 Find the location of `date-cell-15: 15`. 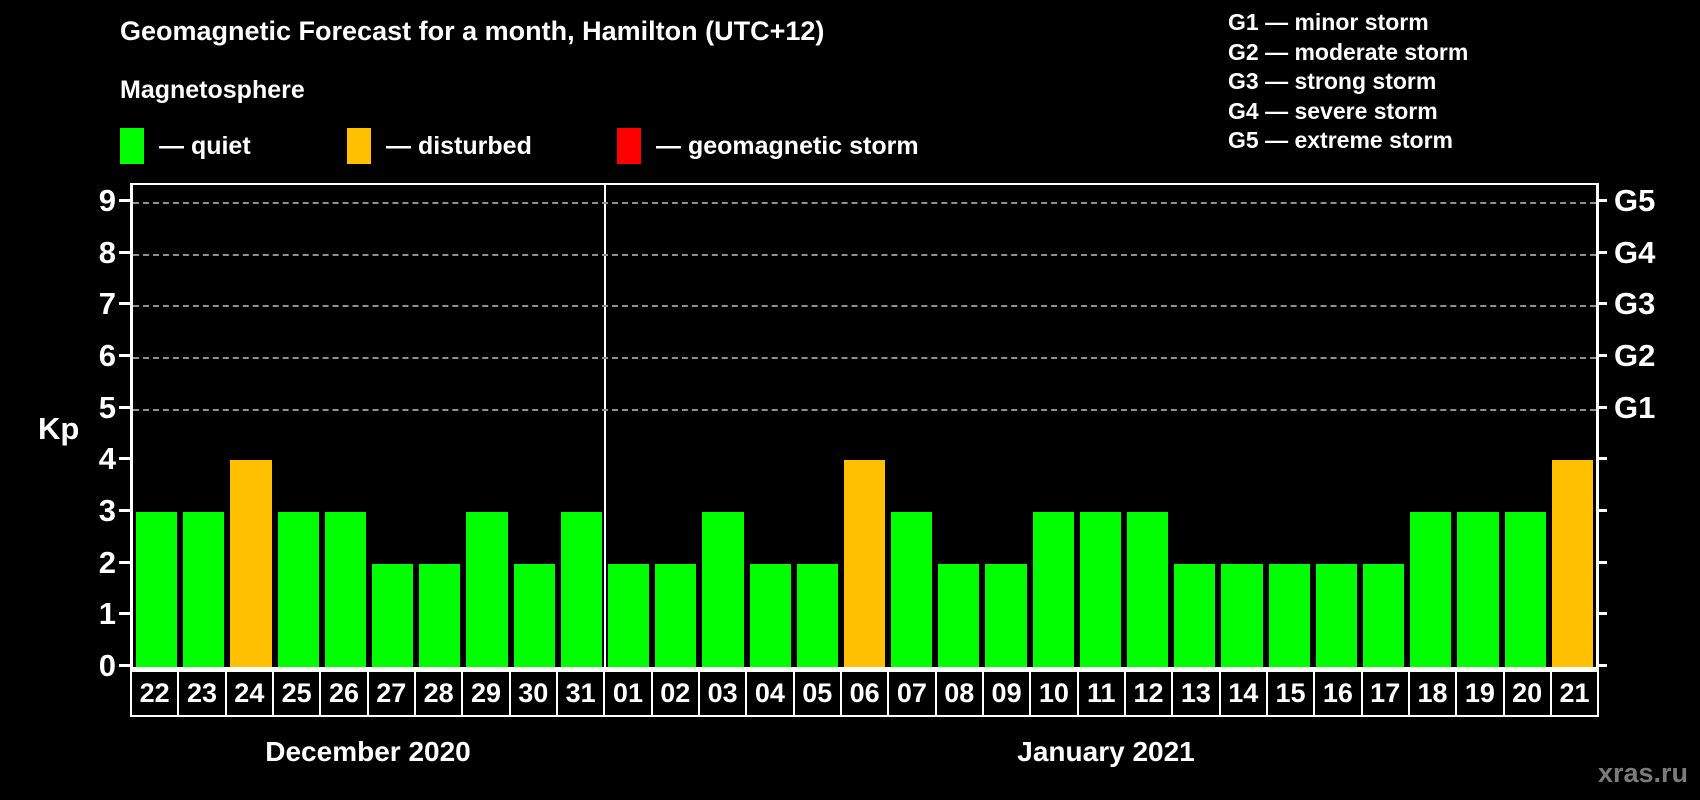

date-cell-15: 15 is located at coordinates (1289, 693).